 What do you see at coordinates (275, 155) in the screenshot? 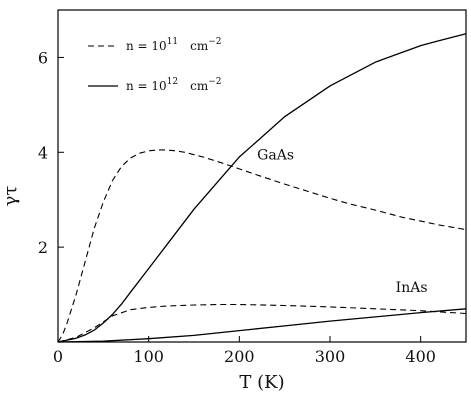
I see `annotation-gaas: GaAs` at bounding box center [275, 155].